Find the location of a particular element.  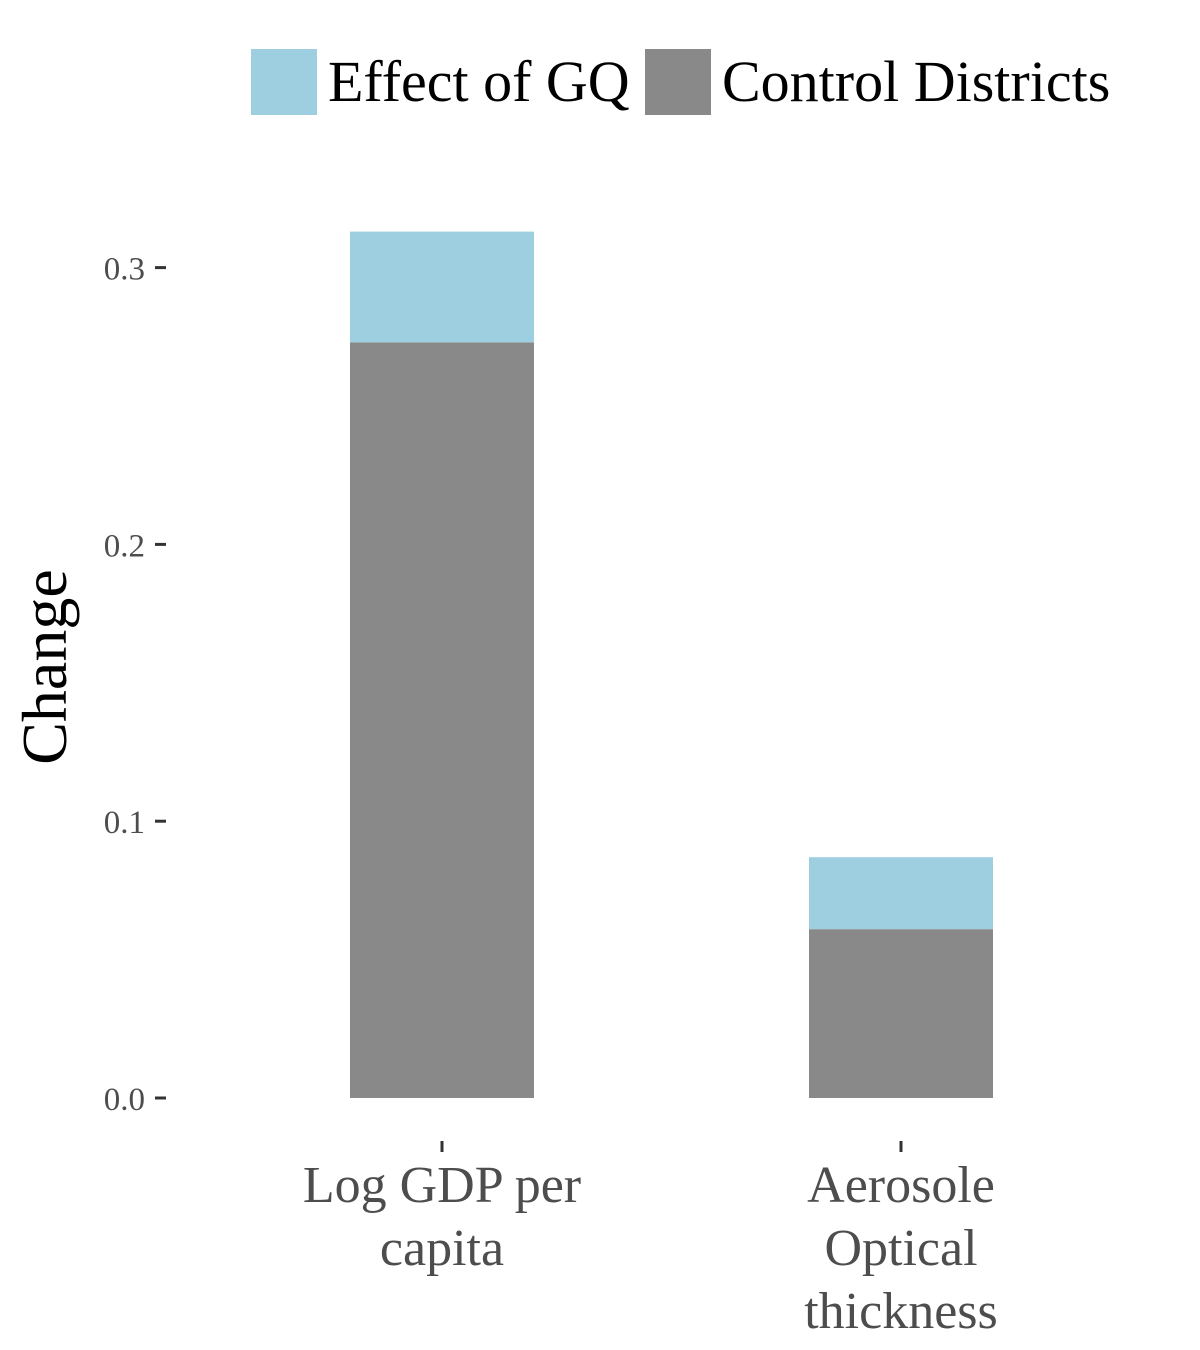

y-tick-label: 0.0 is located at coordinates (124, 1100).